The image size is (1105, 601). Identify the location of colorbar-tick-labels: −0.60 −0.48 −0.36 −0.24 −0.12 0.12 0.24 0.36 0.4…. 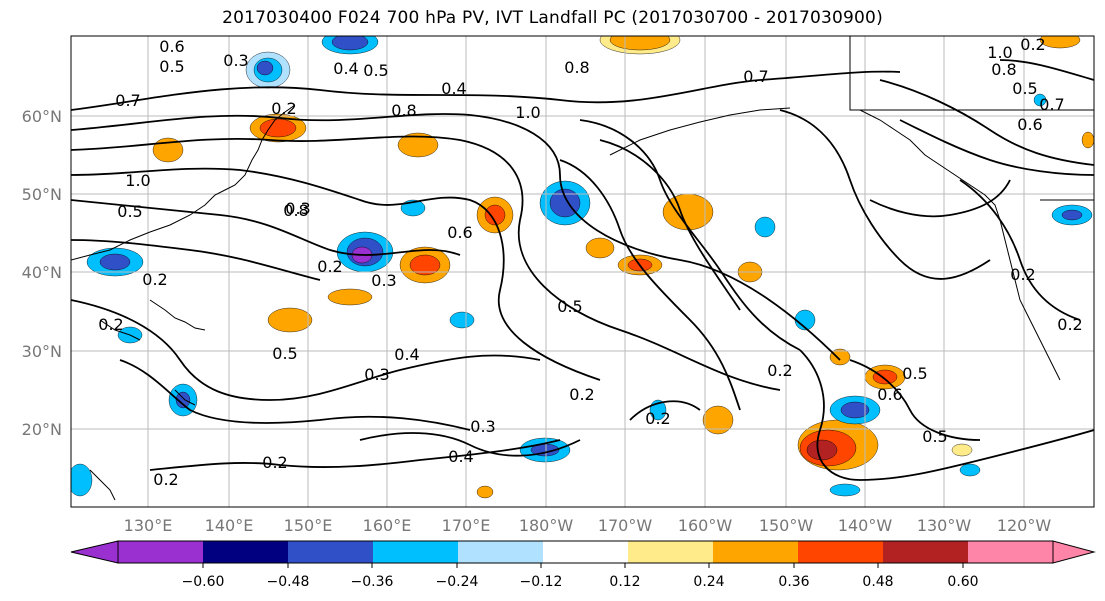
(580, 576).